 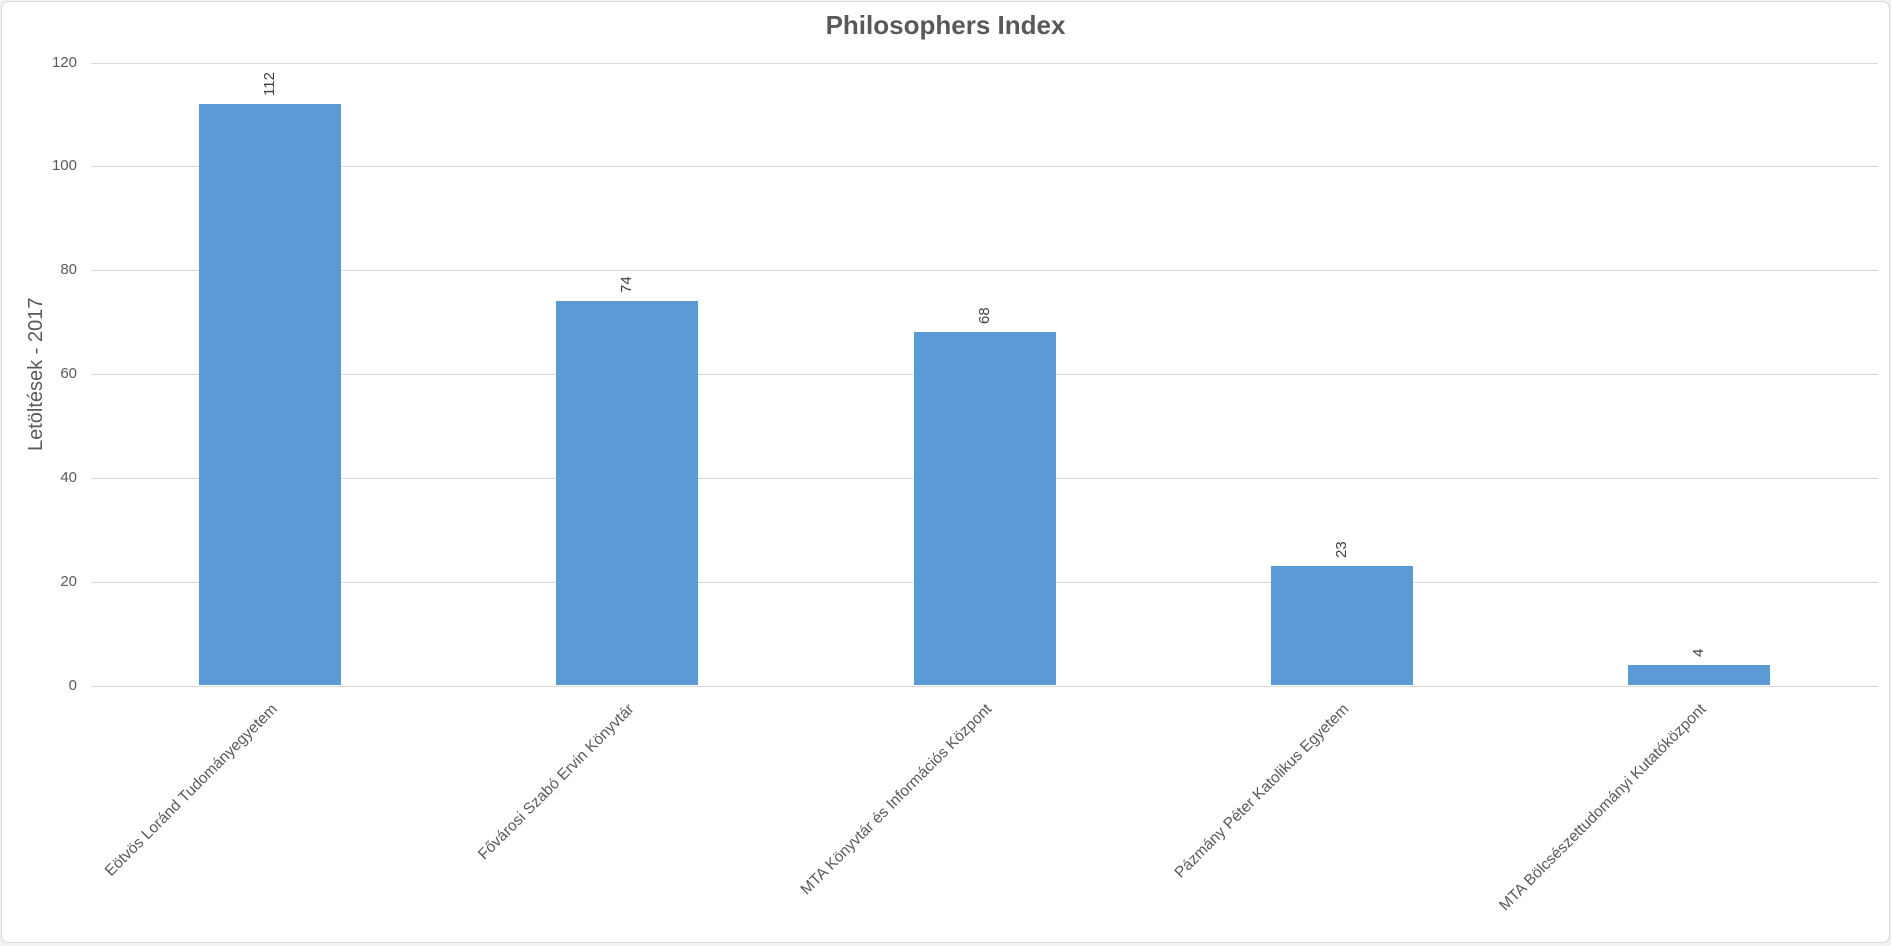 What do you see at coordinates (72, 685) in the screenshot?
I see `y-axis-tick-label: 0` at bounding box center [72, 685].